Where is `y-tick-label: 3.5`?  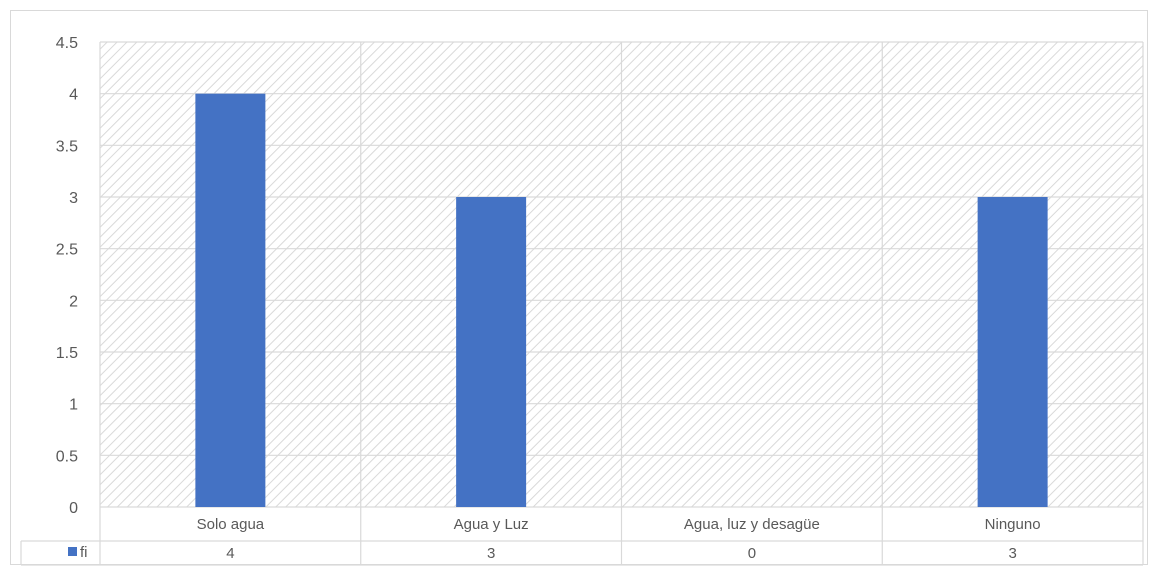 y-tick-label: 3.5 is located at coordinates (67, 146).